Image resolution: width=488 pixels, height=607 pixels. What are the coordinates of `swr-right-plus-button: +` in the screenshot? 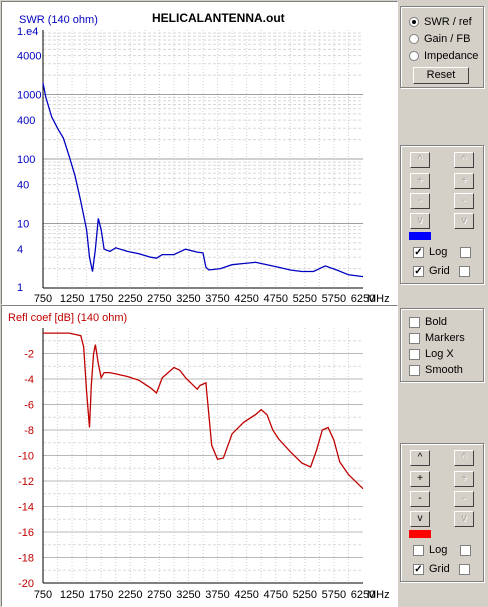 It's located at (464, 181).